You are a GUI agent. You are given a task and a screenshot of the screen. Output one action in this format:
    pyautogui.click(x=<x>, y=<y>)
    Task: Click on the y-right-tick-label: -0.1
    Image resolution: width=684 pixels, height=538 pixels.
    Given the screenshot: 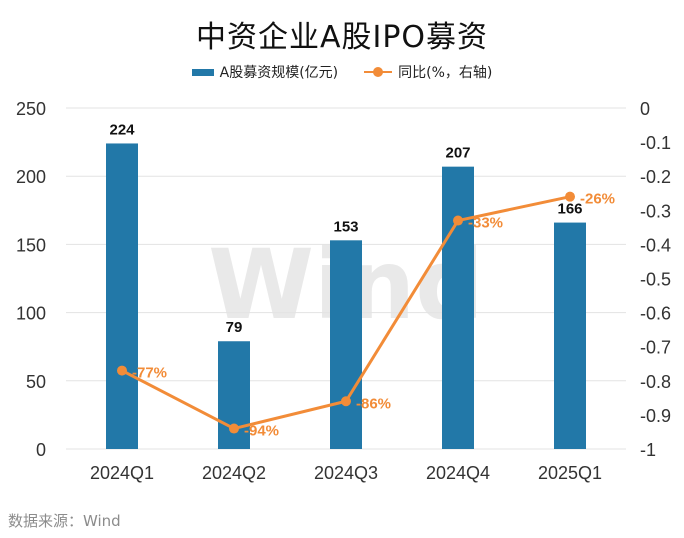 What is the action you would take?
    pyautogui.click(x=655, y=143)
    